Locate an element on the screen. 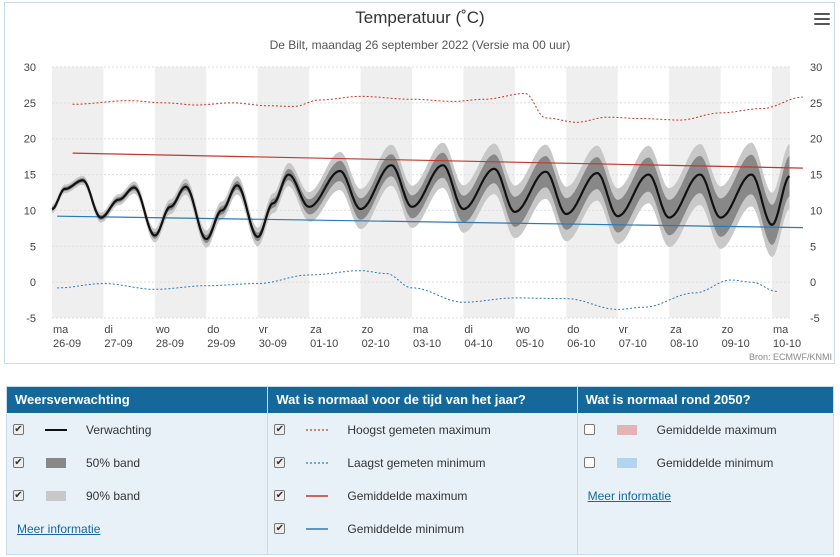  line-hoogst-gemeten-maximum is located at coordinates (437, 108).